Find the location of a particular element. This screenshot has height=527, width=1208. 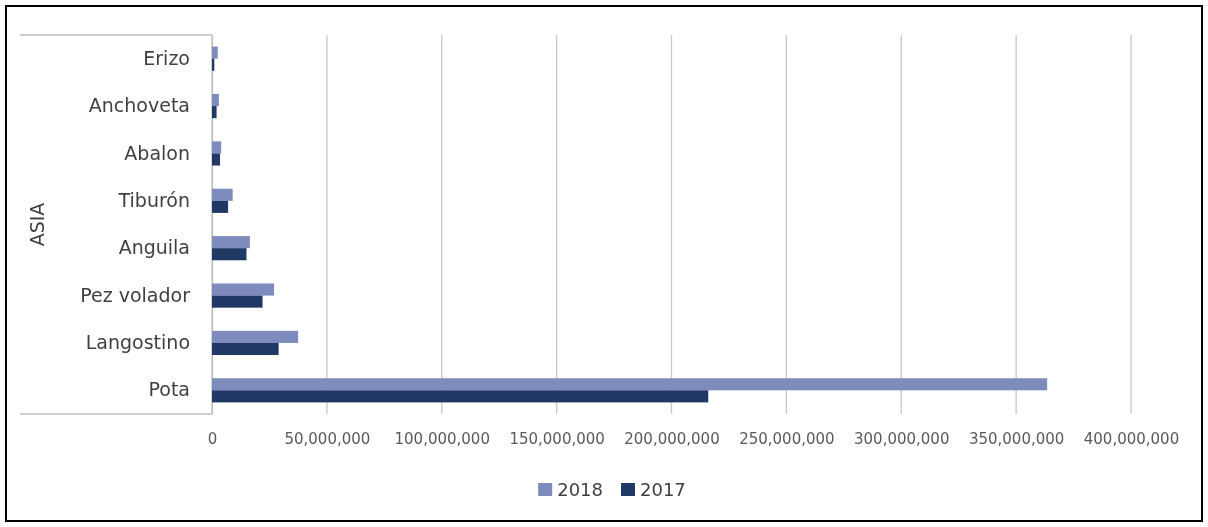

x-tick-label: 150,000,000 is located at coordinates (557, 438).